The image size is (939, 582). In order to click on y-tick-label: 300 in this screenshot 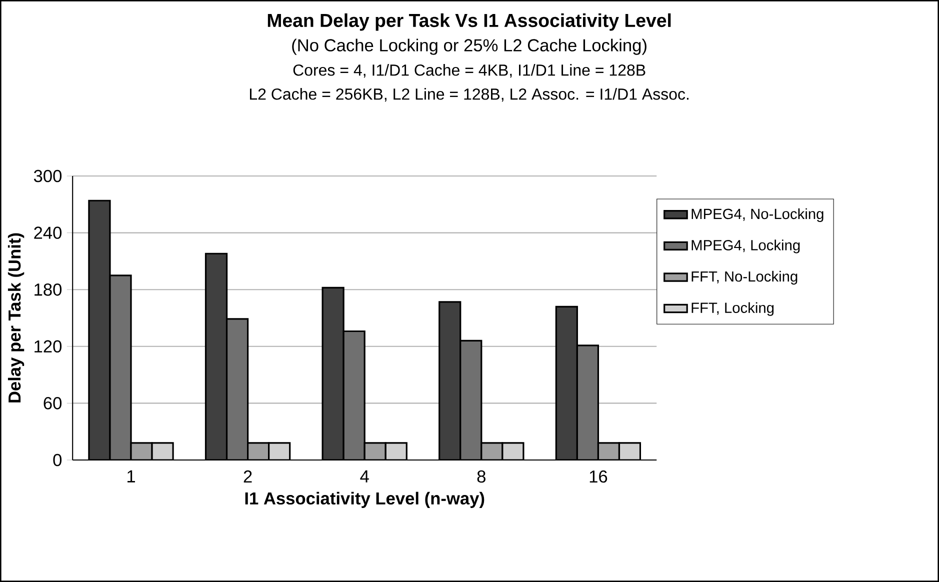, I will do `click(48, 176)`.